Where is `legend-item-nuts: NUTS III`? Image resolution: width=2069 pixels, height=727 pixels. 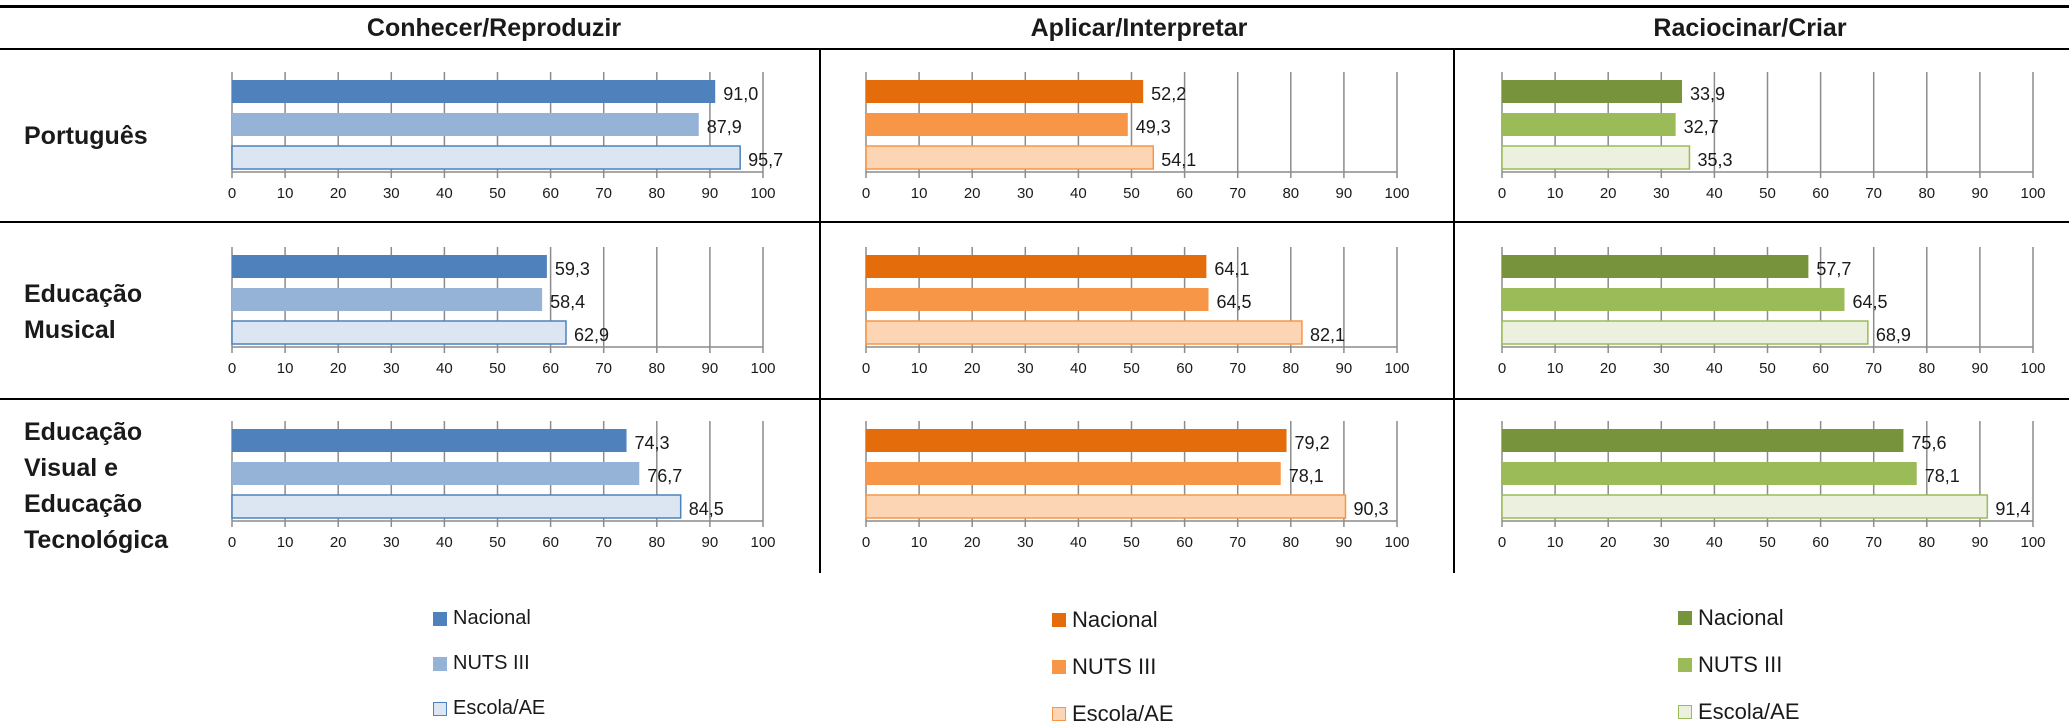 legend-item-nuts: NUTS III is located at coordinates (1730, 665).